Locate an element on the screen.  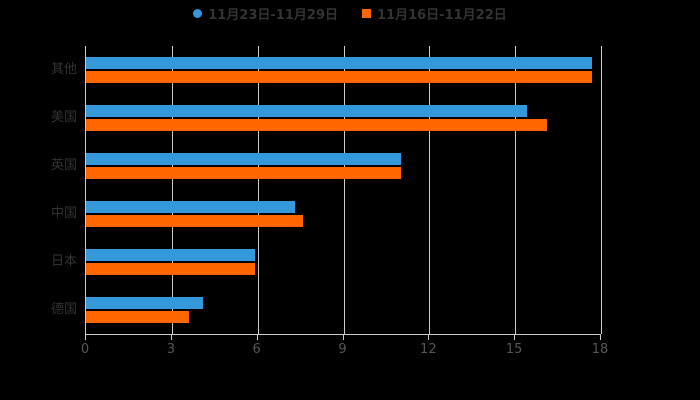
bar-s0-c4 is located at coordinates (170, 255).